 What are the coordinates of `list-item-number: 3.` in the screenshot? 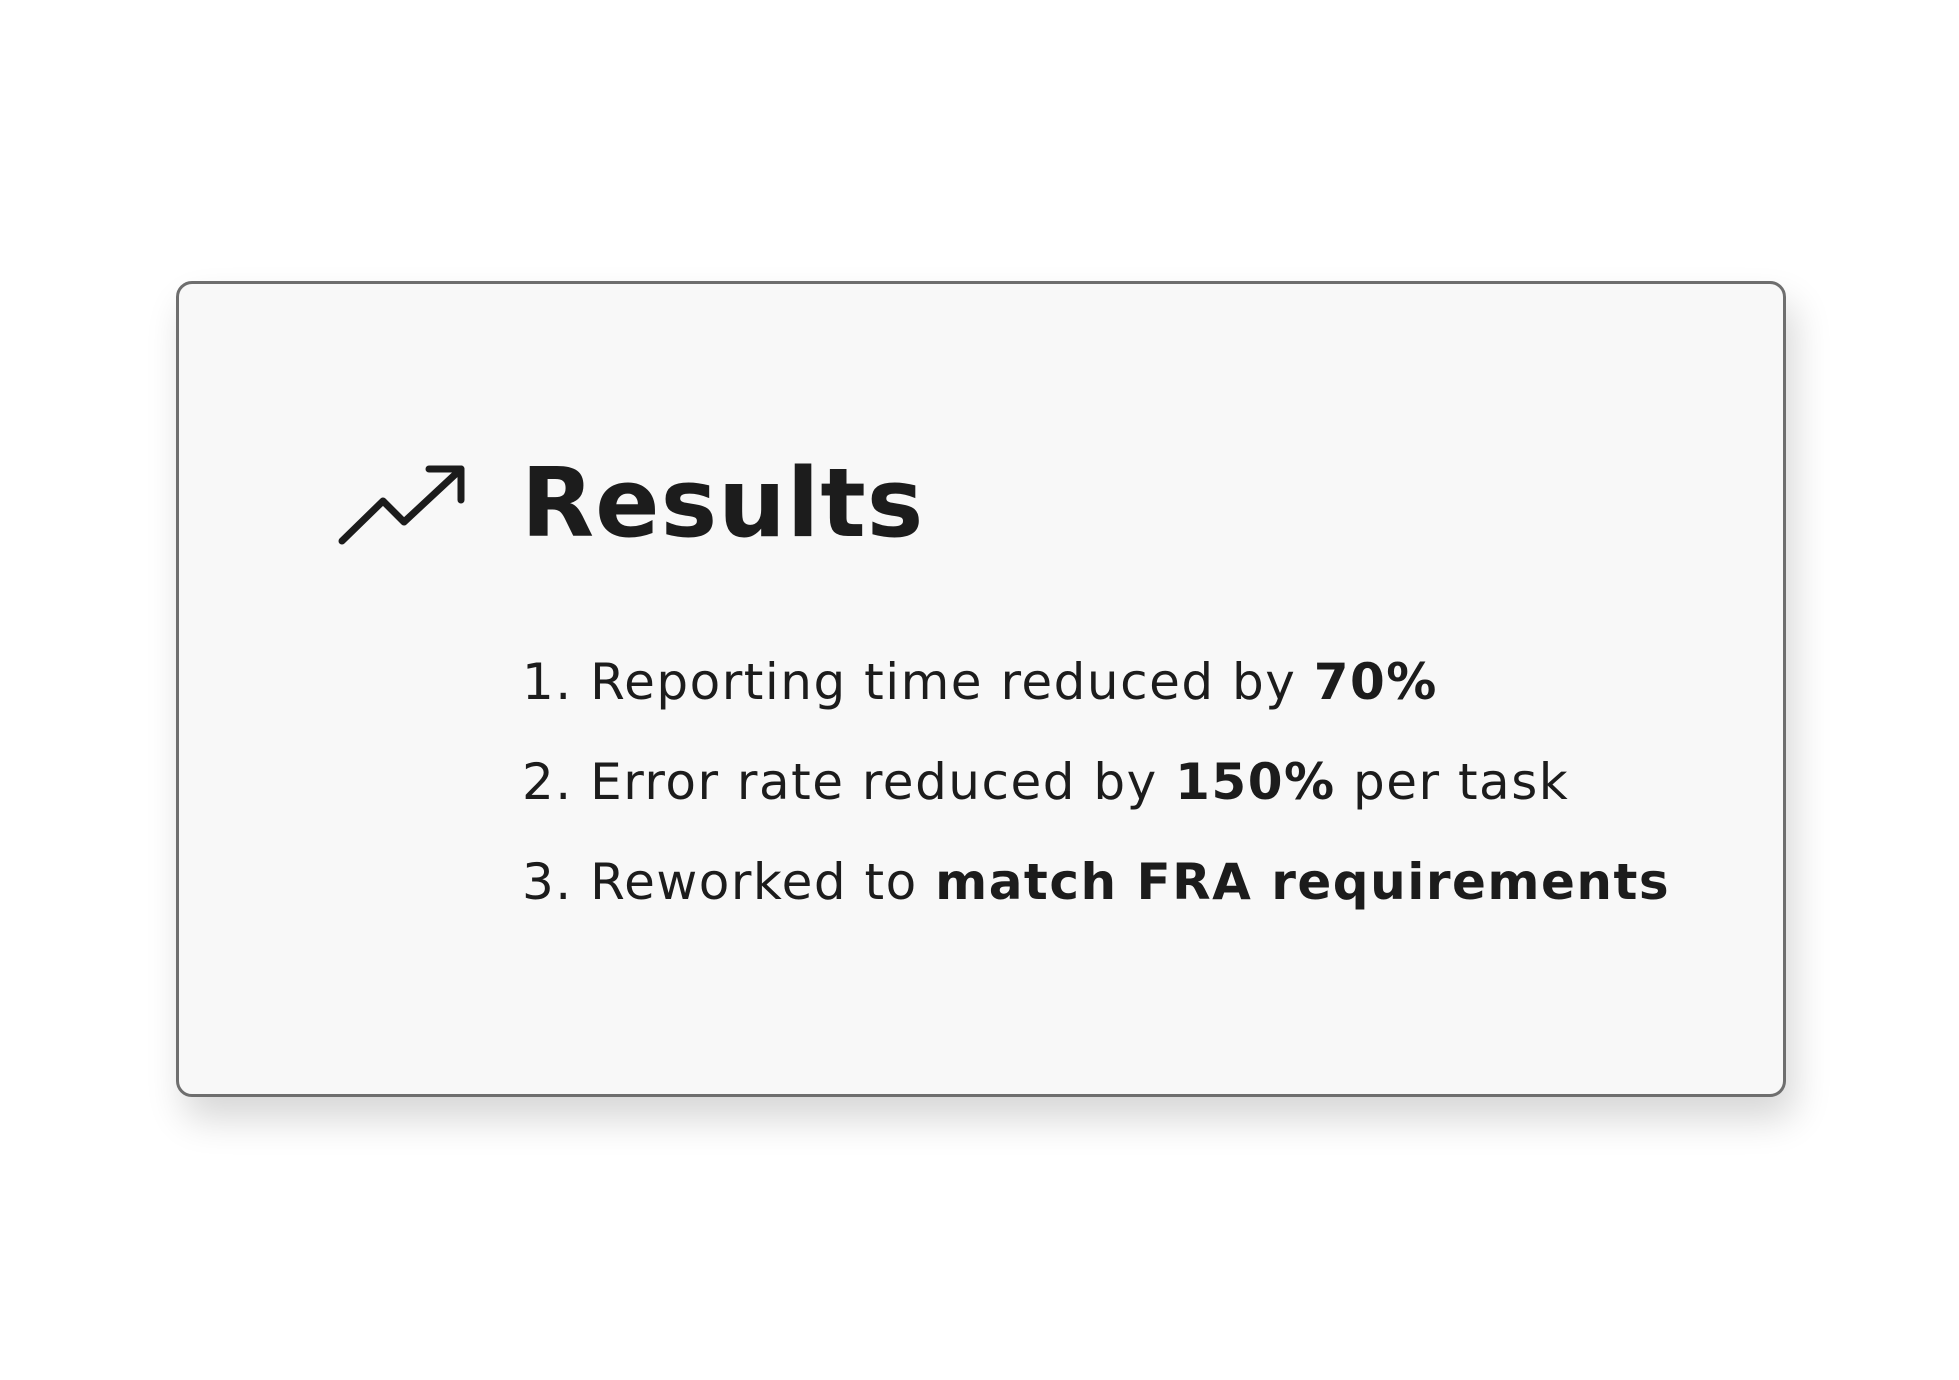 It's located at (547, 882).